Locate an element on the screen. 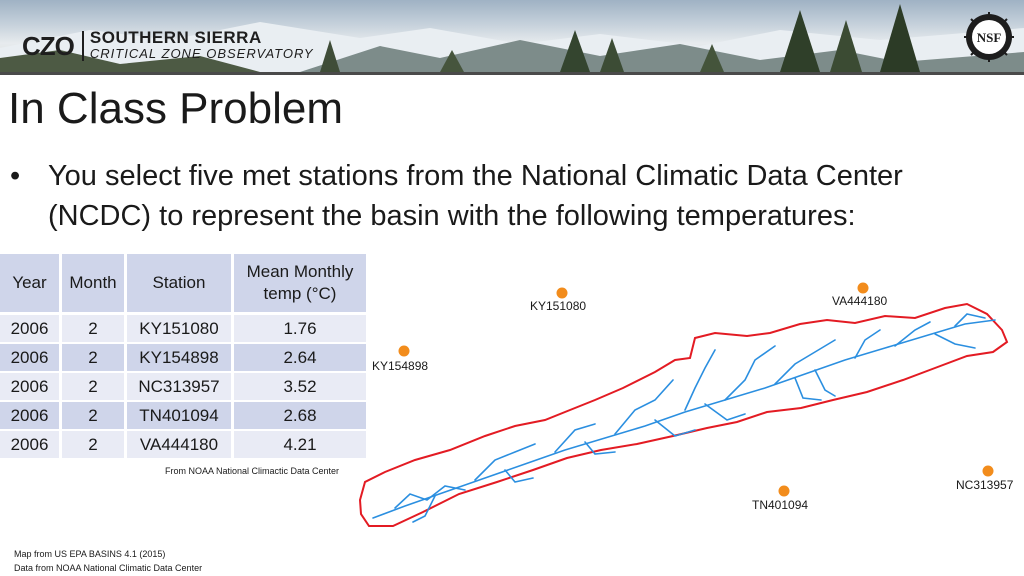  station-nc313957: NC313957 is located at coordinates (985, 478).